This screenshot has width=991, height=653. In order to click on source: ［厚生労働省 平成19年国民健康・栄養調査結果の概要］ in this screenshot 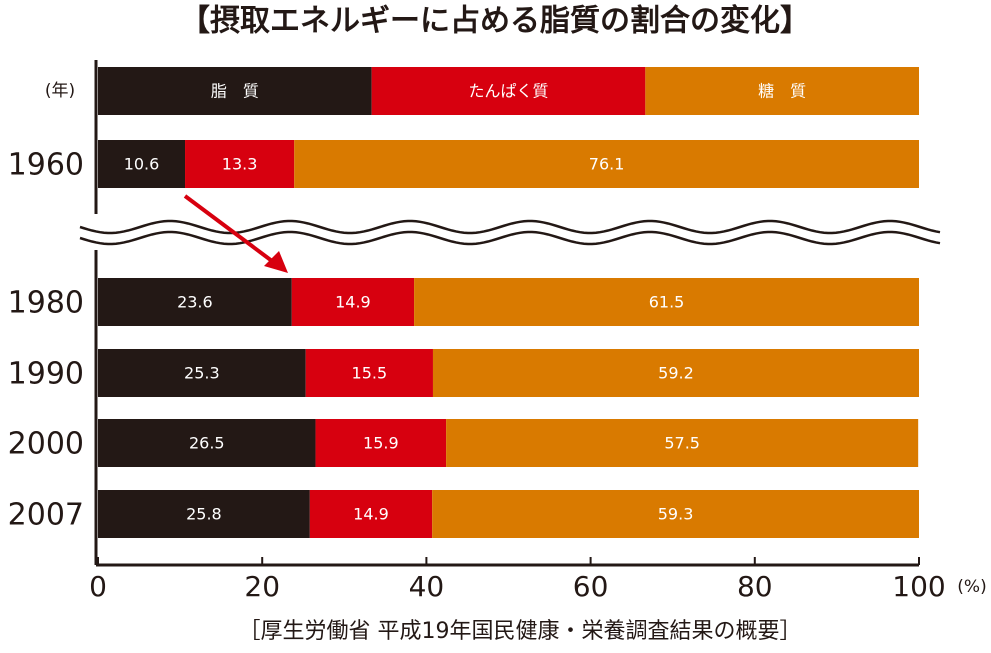, I will do `click(520, 631)`.